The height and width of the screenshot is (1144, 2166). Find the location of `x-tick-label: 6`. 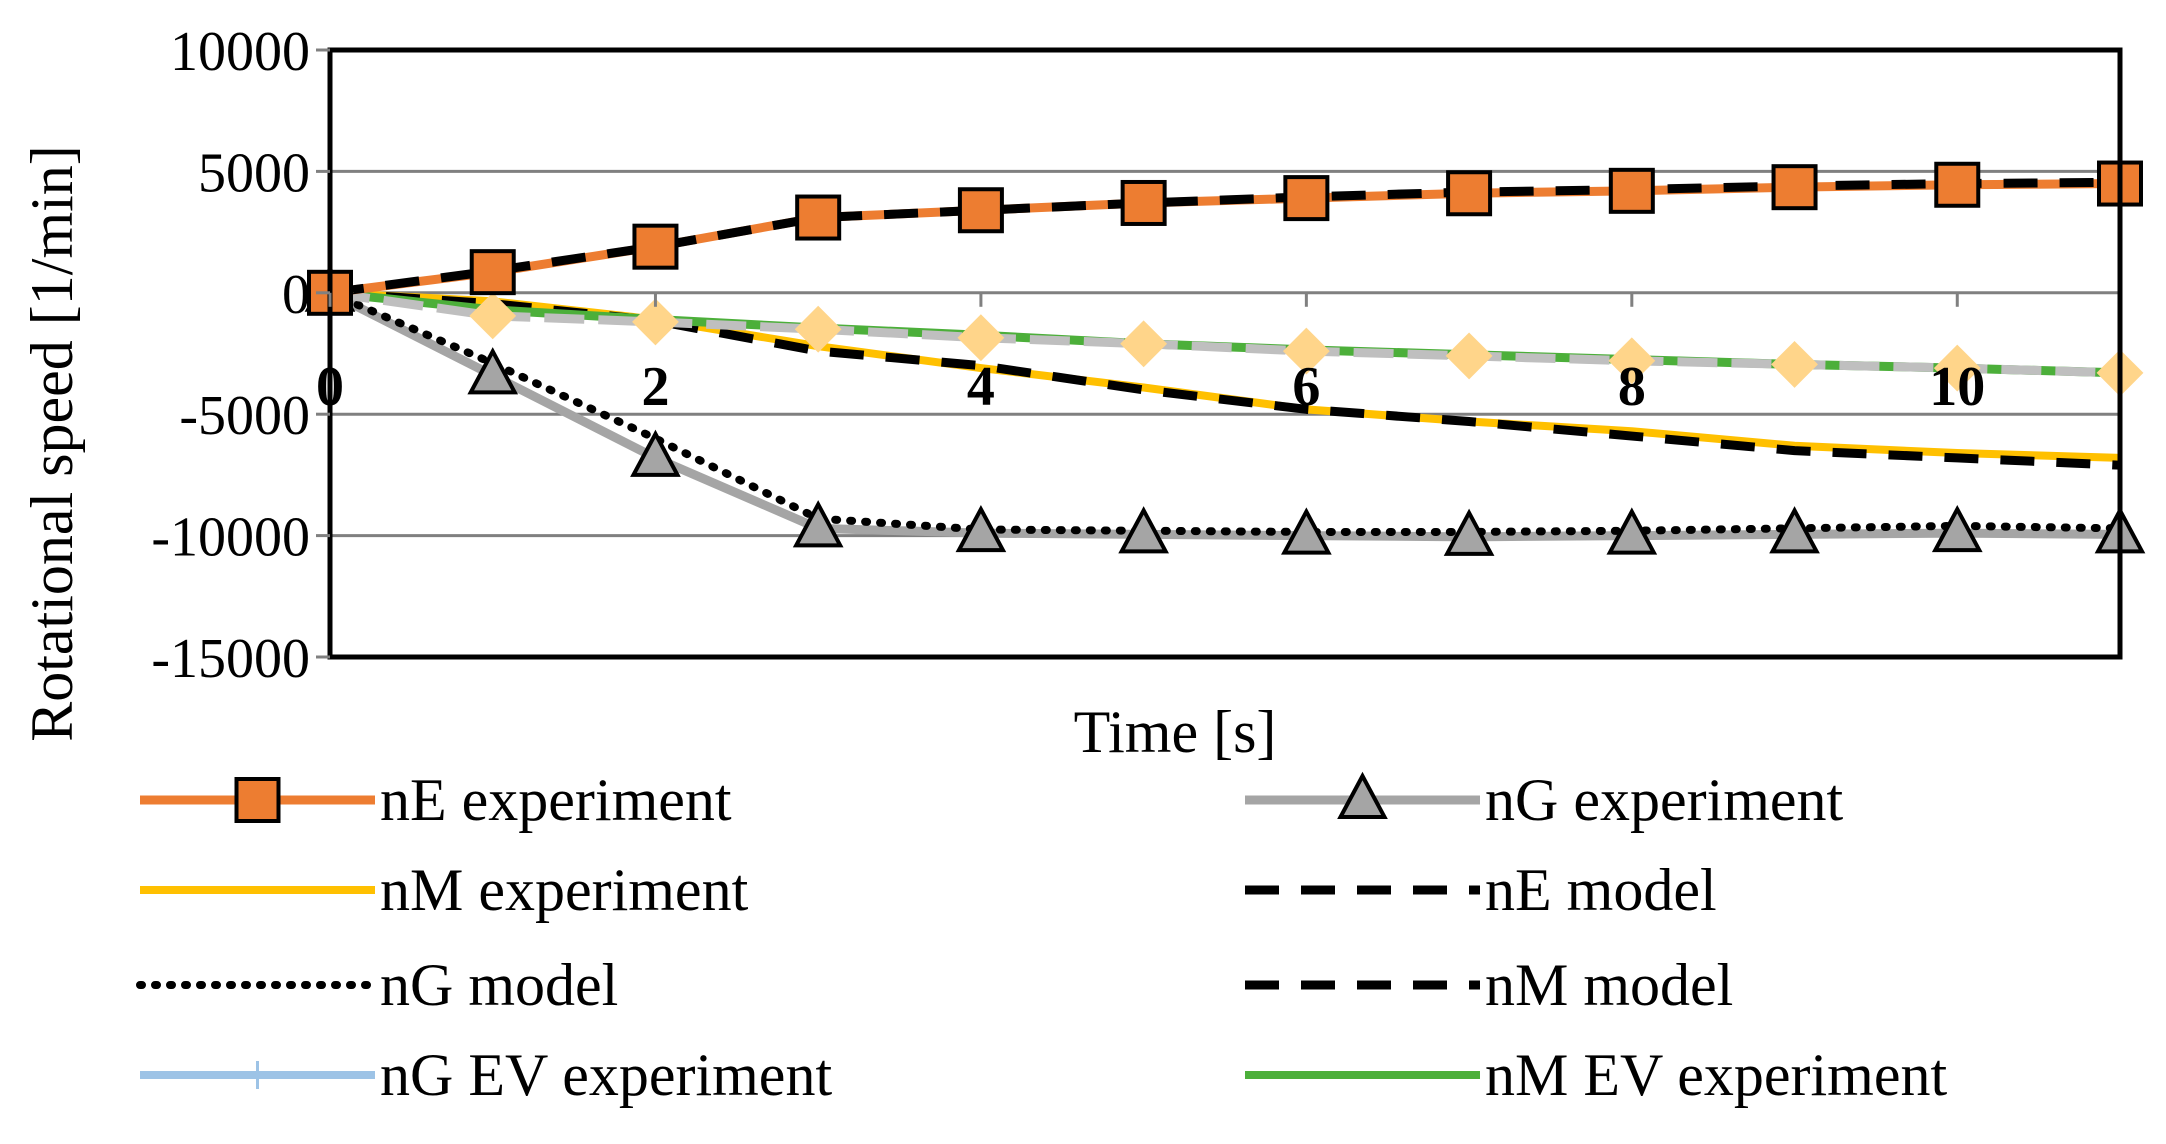

x-tick-label: 6 is located at coordinates (1306, 387).